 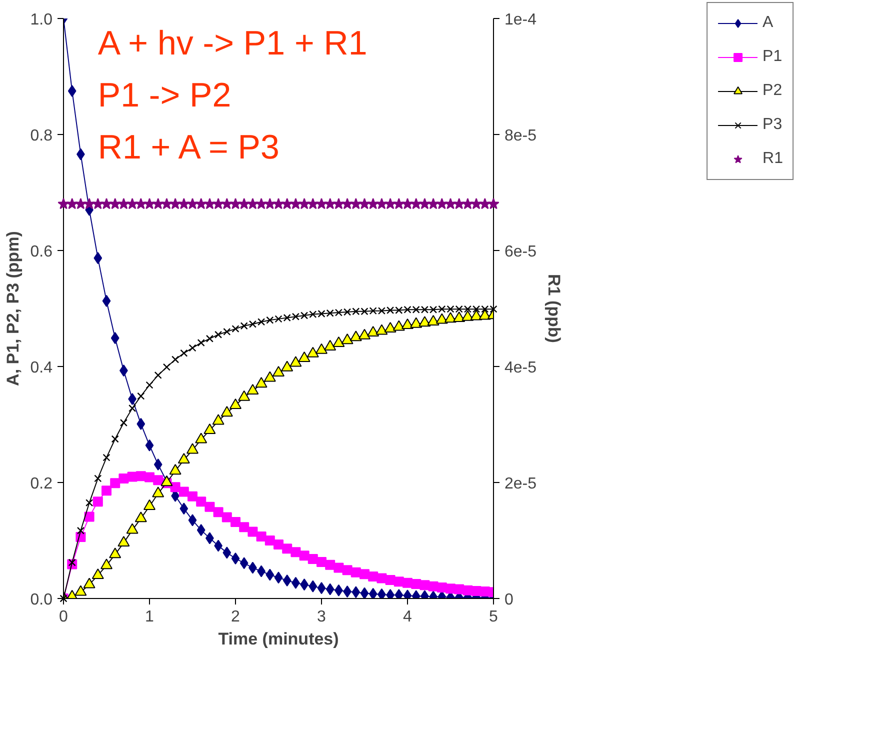 What do you see at coordinates (149, 617) in the screenshot?
I see `x-tick-label: 1` at bounding box center [149, 617].